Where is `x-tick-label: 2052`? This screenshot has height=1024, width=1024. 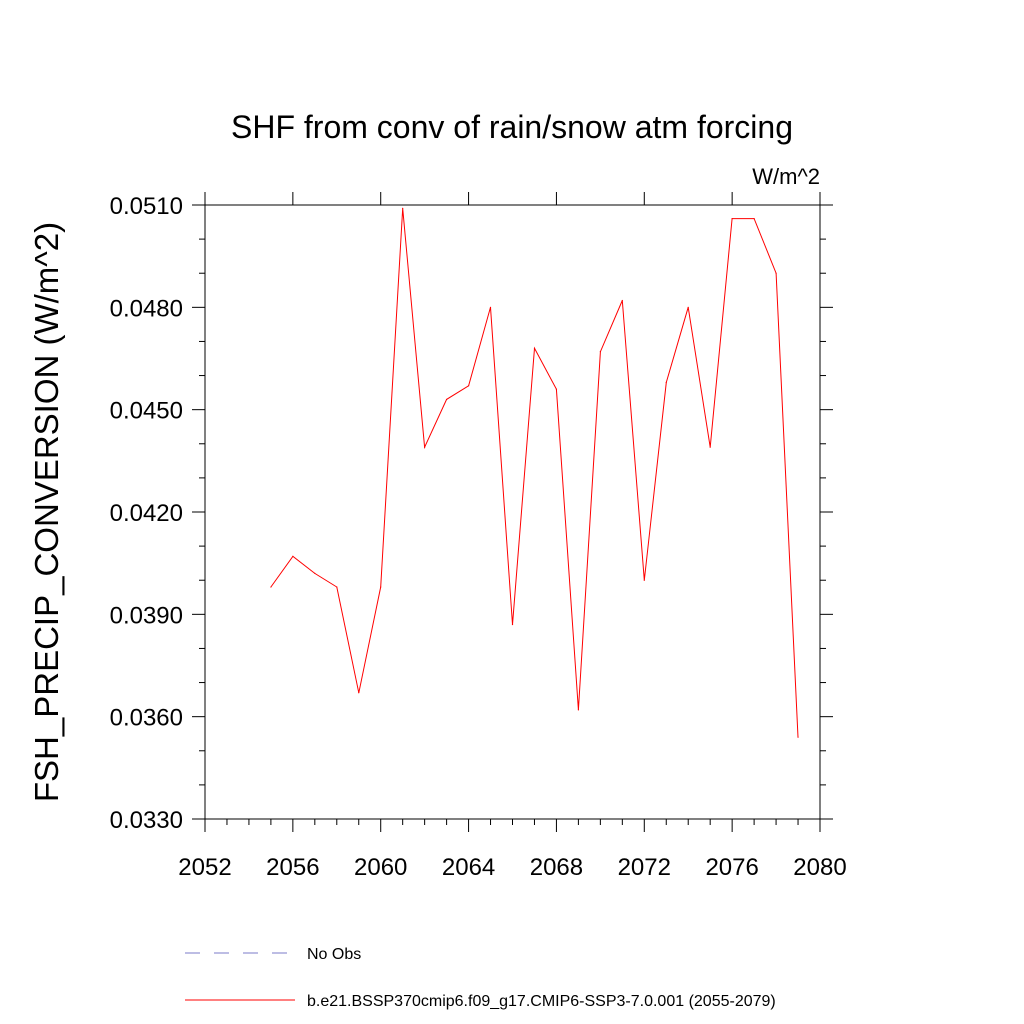 x-tick-label: 2052 is located at coordinates (204, 867).